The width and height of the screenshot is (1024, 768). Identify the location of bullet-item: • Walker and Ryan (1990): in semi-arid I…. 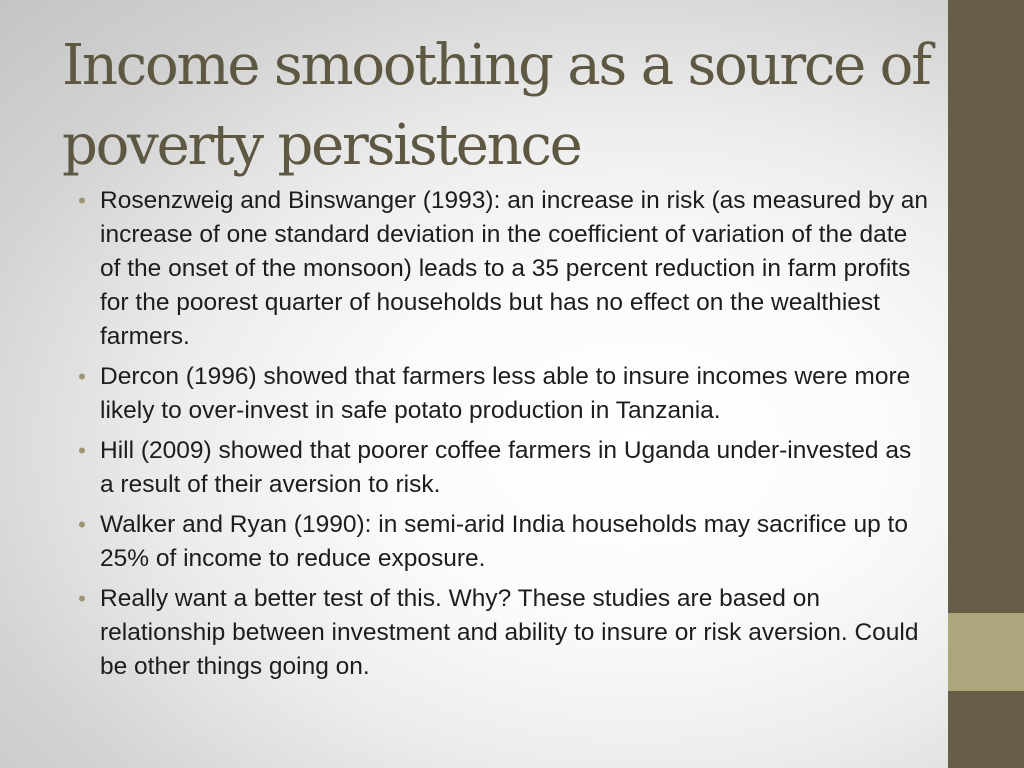
(504, 542).